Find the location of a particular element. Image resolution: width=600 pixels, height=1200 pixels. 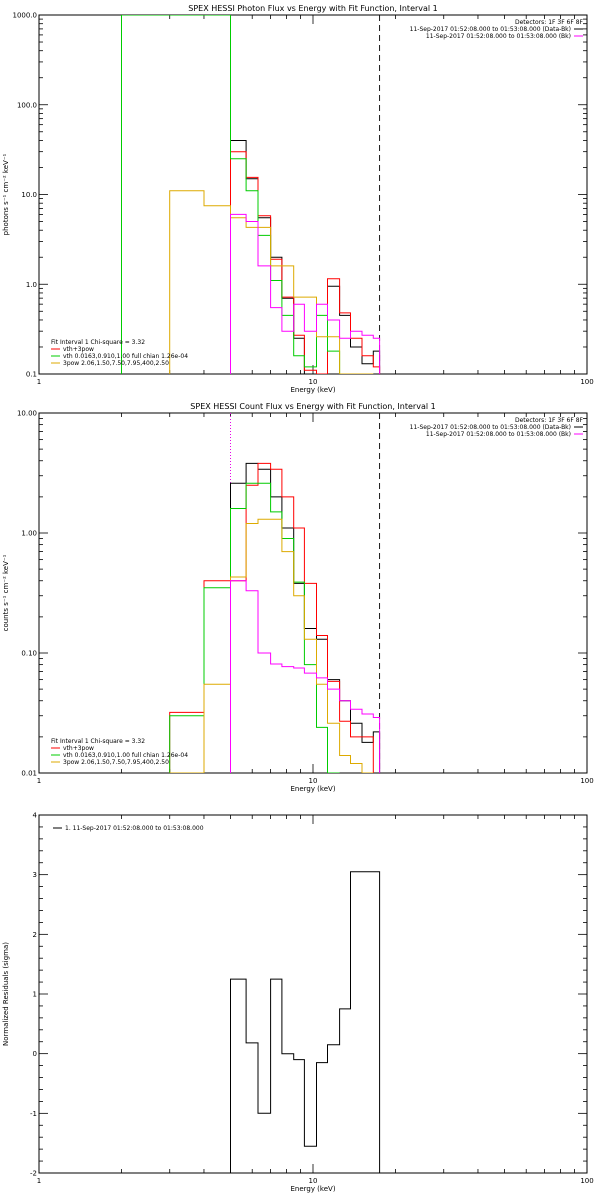

y-tick-label: 10.00 is located at coordinates (27, 414).